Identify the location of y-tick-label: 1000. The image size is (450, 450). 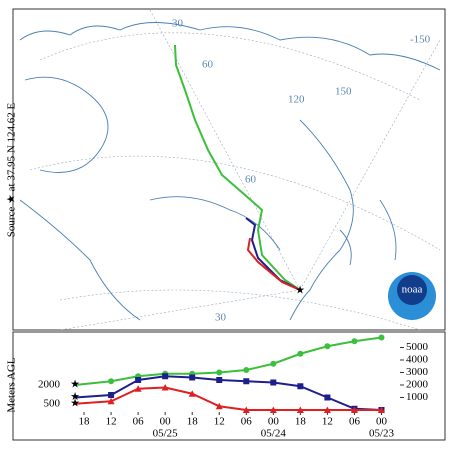
(417, 397).